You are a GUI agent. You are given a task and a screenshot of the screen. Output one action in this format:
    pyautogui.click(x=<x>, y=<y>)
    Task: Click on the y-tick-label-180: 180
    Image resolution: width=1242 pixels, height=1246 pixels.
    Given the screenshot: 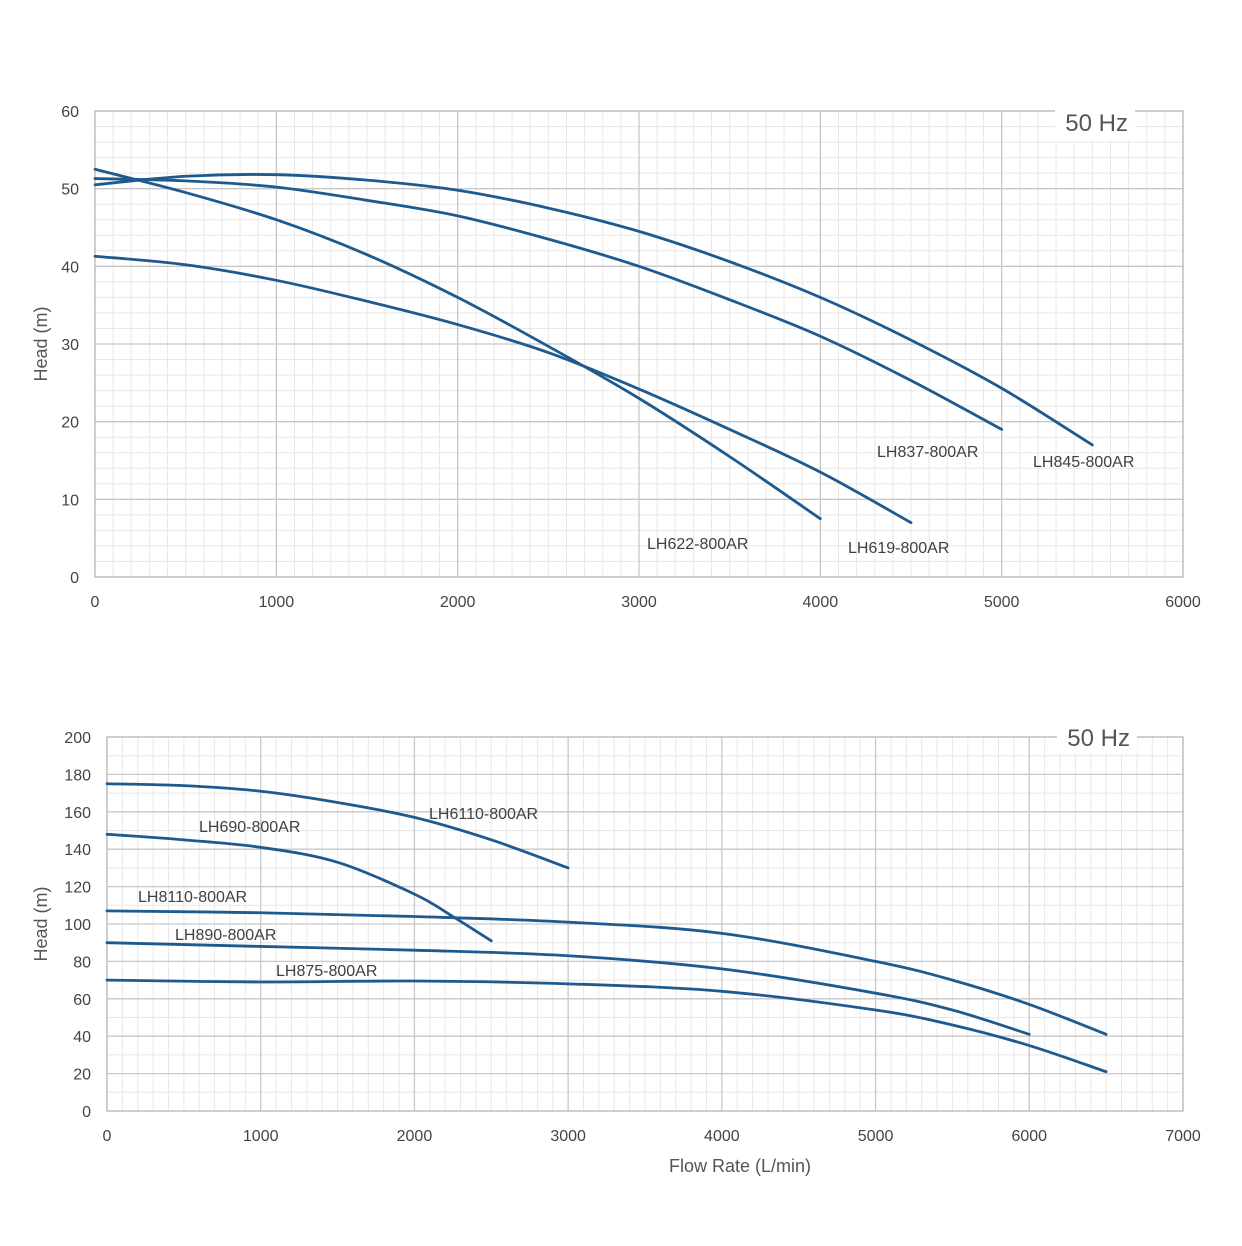 What is the action you would take?
    pyautogui.click(x=77, y=775)
    